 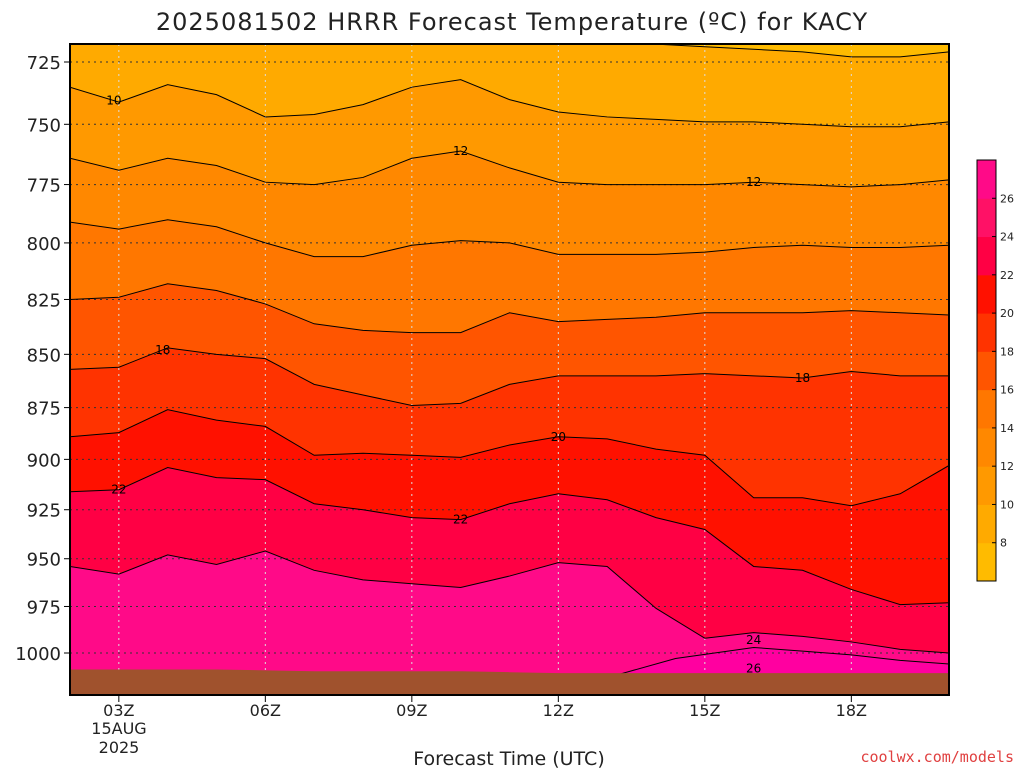 What do you see at coordinates (753, 640) in the screenshot?
I see `isotherm-label: 24` at bounding box center [753, 640].